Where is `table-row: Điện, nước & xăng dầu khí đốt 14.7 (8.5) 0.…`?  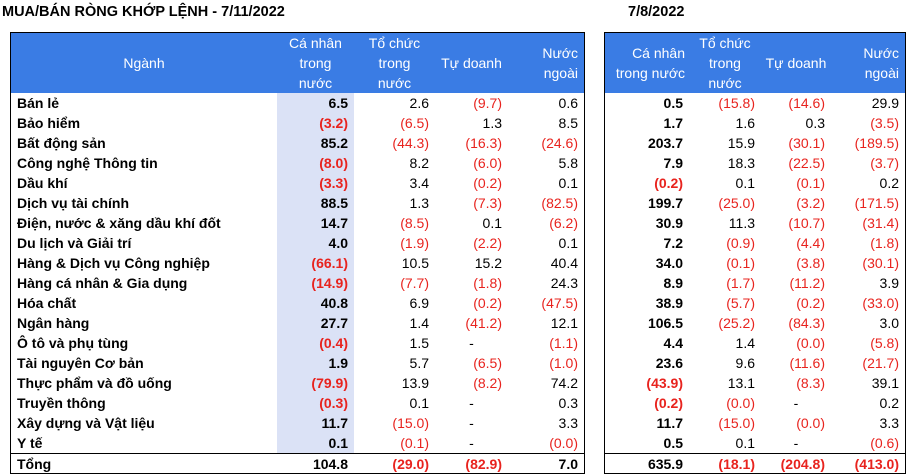
table-row: Điện, nước & xăng dầu khí đốt 14.7 (8.5) 0.… is located at coordinates (297, 223).